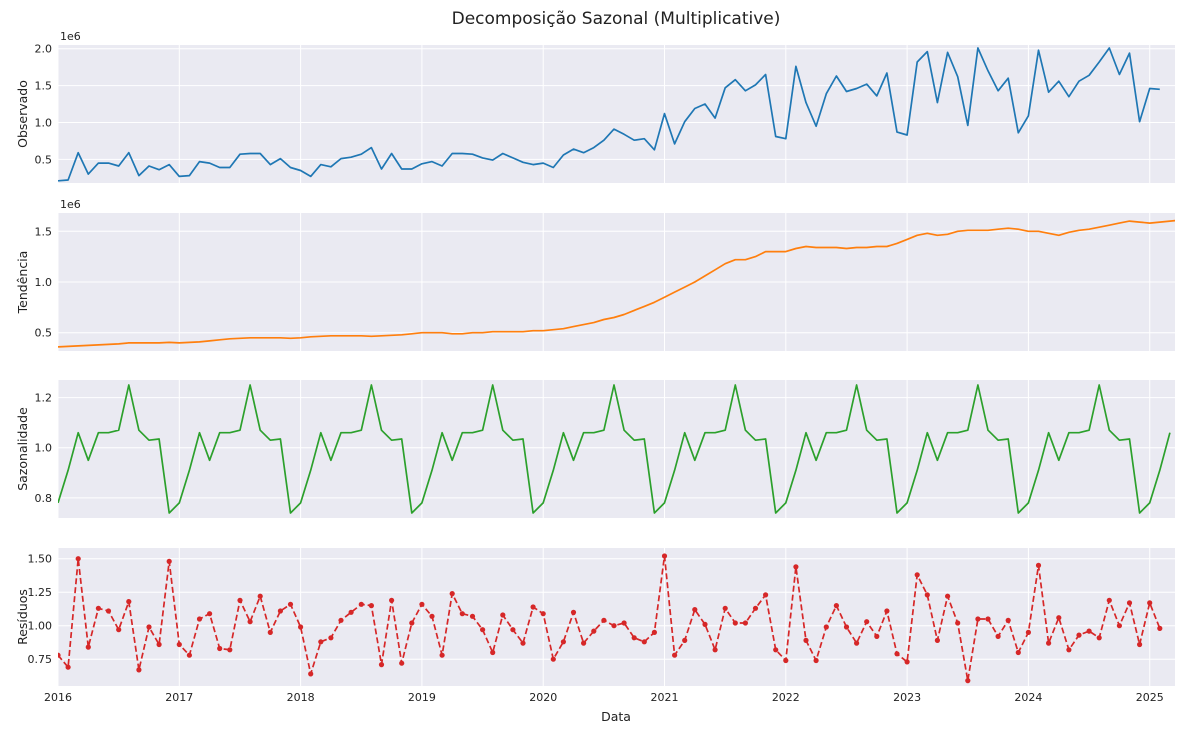 This screenshot has width=1188, height=734. Describe the element at coordinates (44, 398) in the screenshot. I see `y-tick-label: 1.2` at that location.